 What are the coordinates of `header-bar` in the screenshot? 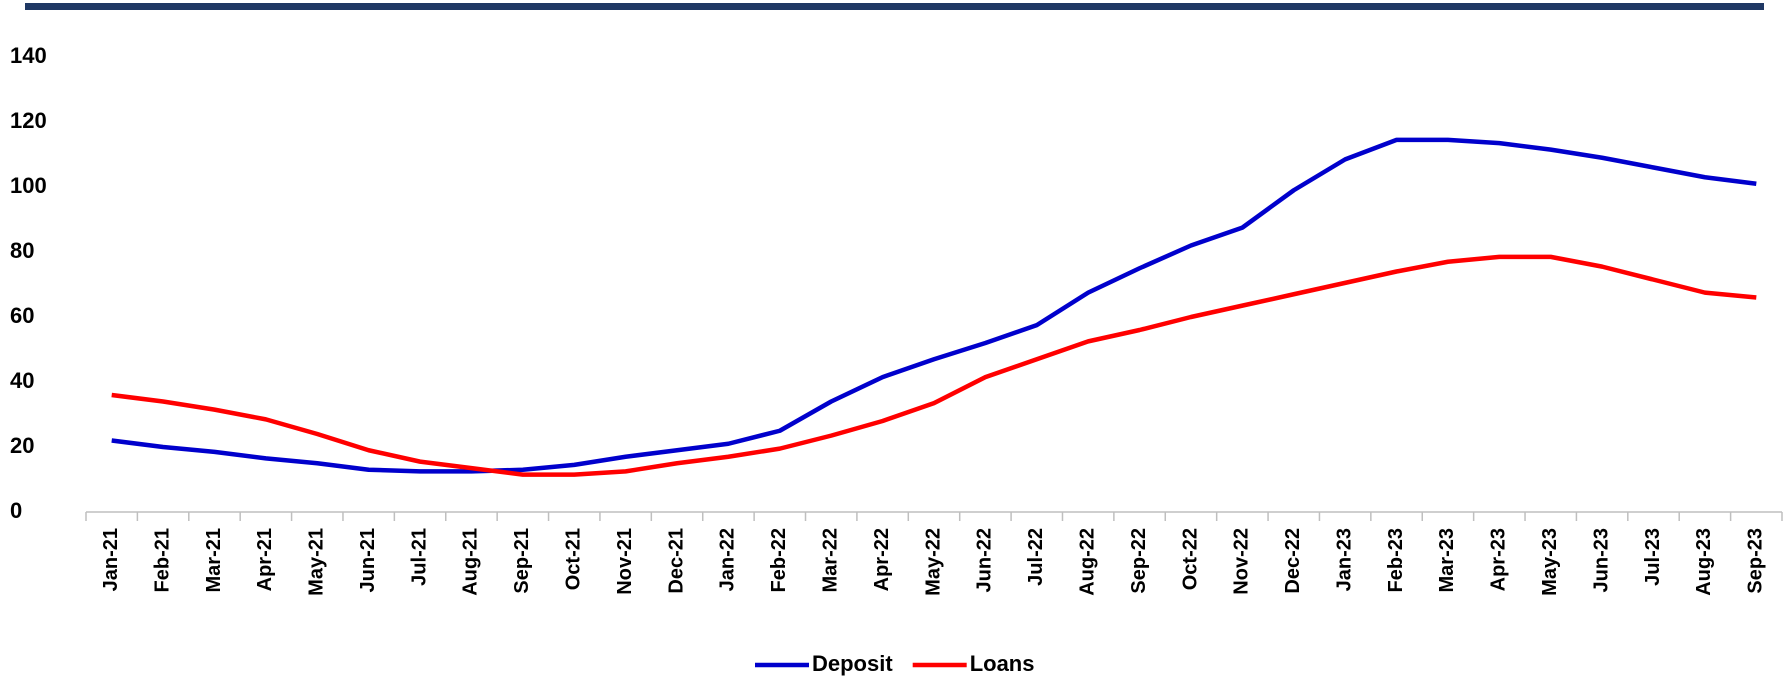 It's located at (894, 6).